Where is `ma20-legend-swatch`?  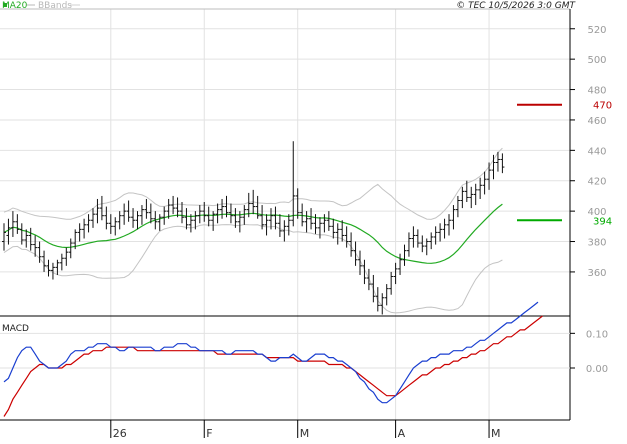
ma20-legend-swatch is located at coordinates (5, 5).